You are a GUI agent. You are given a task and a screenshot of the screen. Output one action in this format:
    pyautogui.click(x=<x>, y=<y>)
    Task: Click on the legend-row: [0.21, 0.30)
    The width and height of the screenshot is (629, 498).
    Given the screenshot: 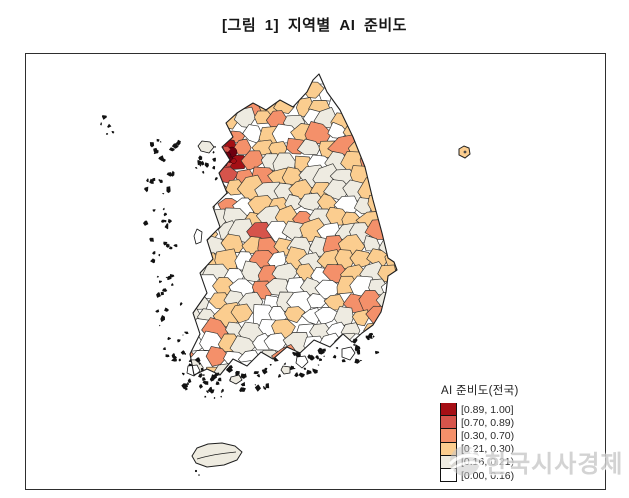 What is the action you would take?
    pyautogui.click(x=479, y=449)
    